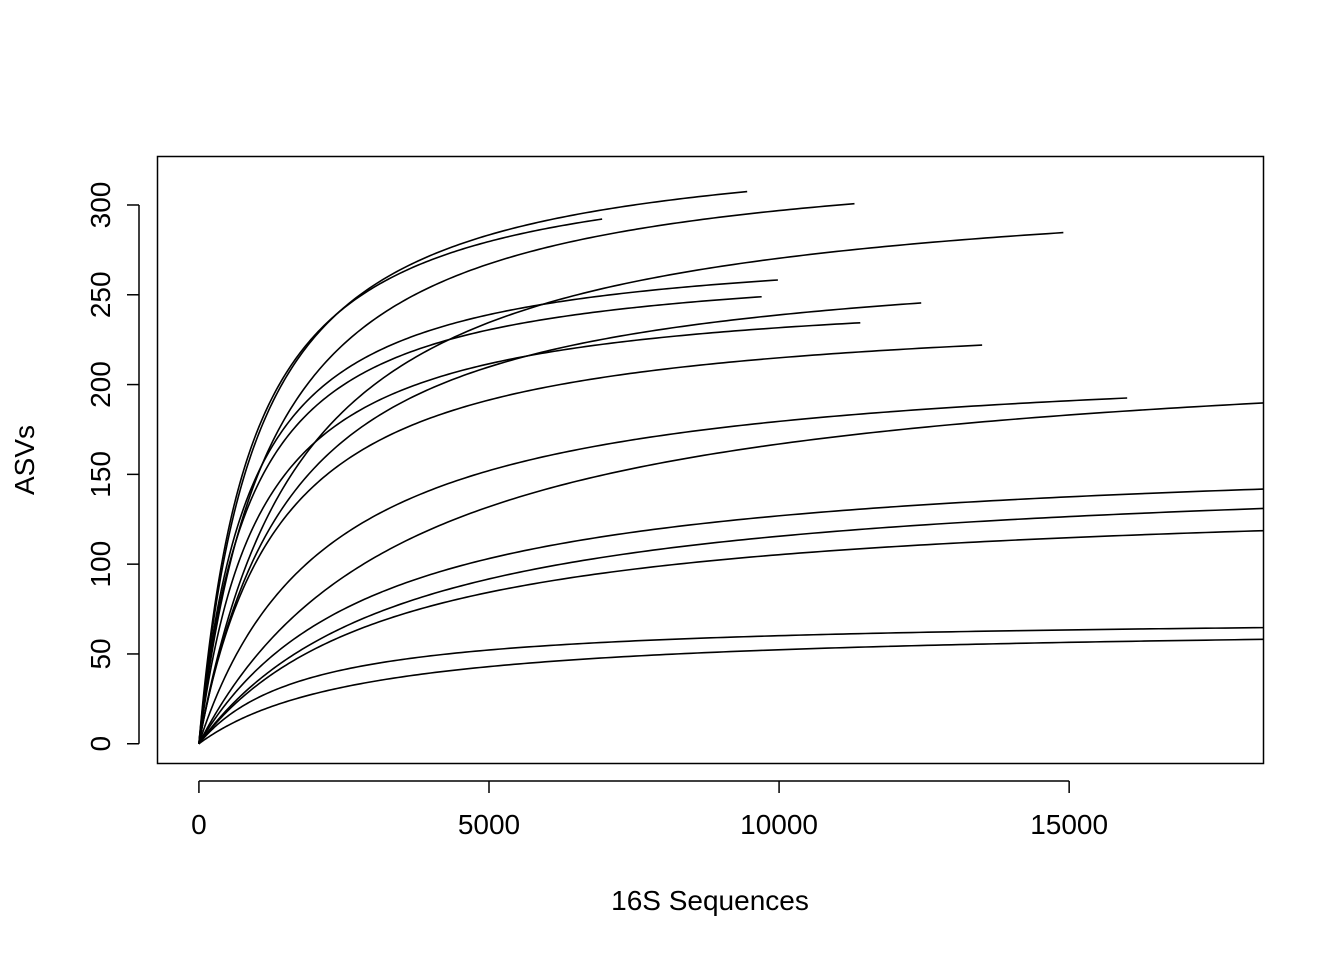  What do you see at coordinates (100, 205) in the screenshot?
I see `y-tick-label: 300` at bounding box center [100, 205].